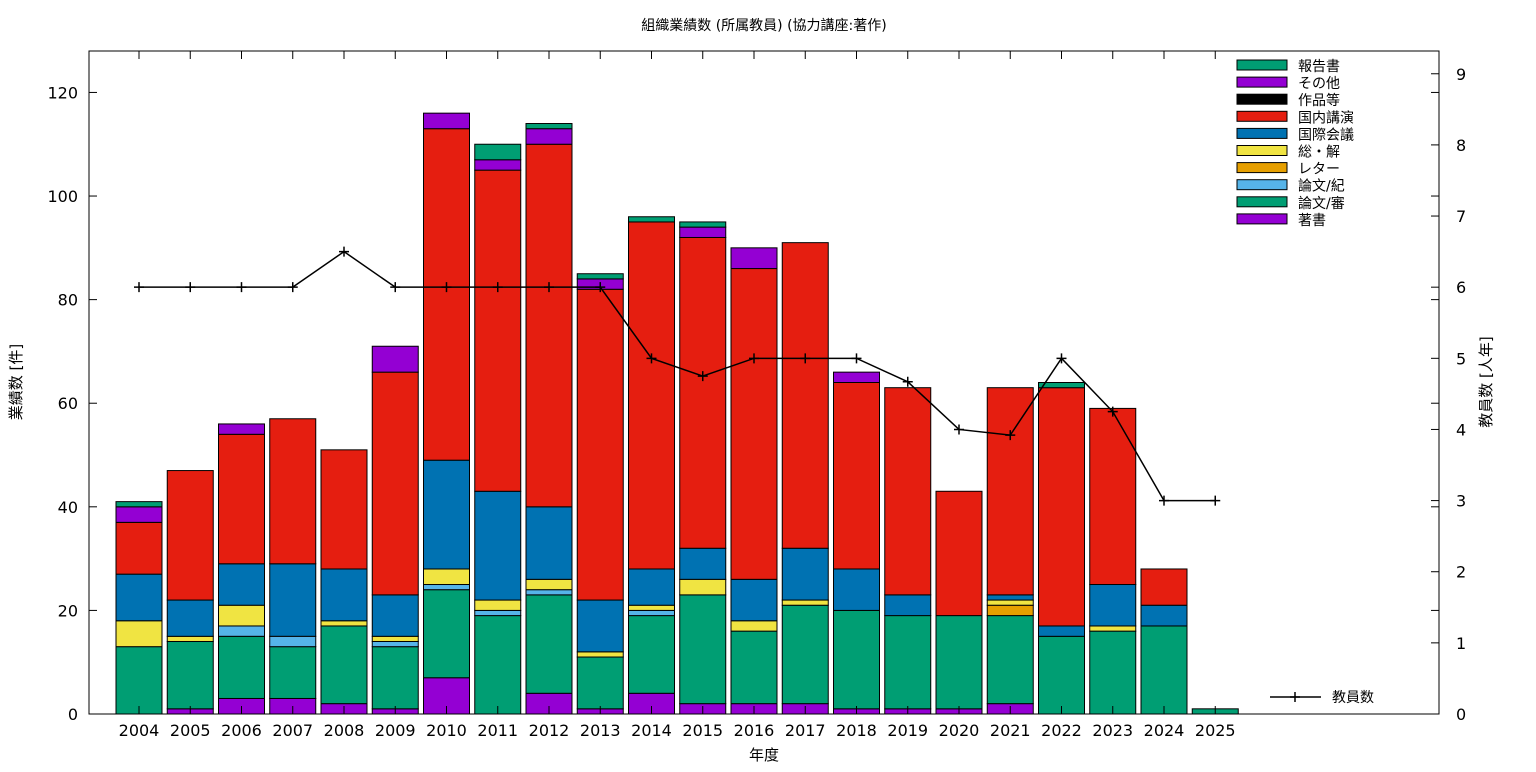 This screenshot has width=1536, height=772. I want to click on line-point-2004, so click(139, 287).